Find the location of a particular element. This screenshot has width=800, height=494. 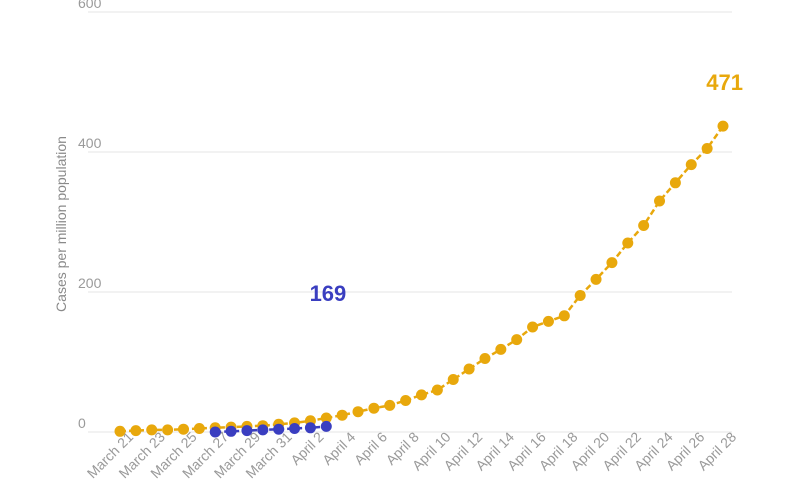

x-tick-label: April 2 is located at coordinates (307, 449).